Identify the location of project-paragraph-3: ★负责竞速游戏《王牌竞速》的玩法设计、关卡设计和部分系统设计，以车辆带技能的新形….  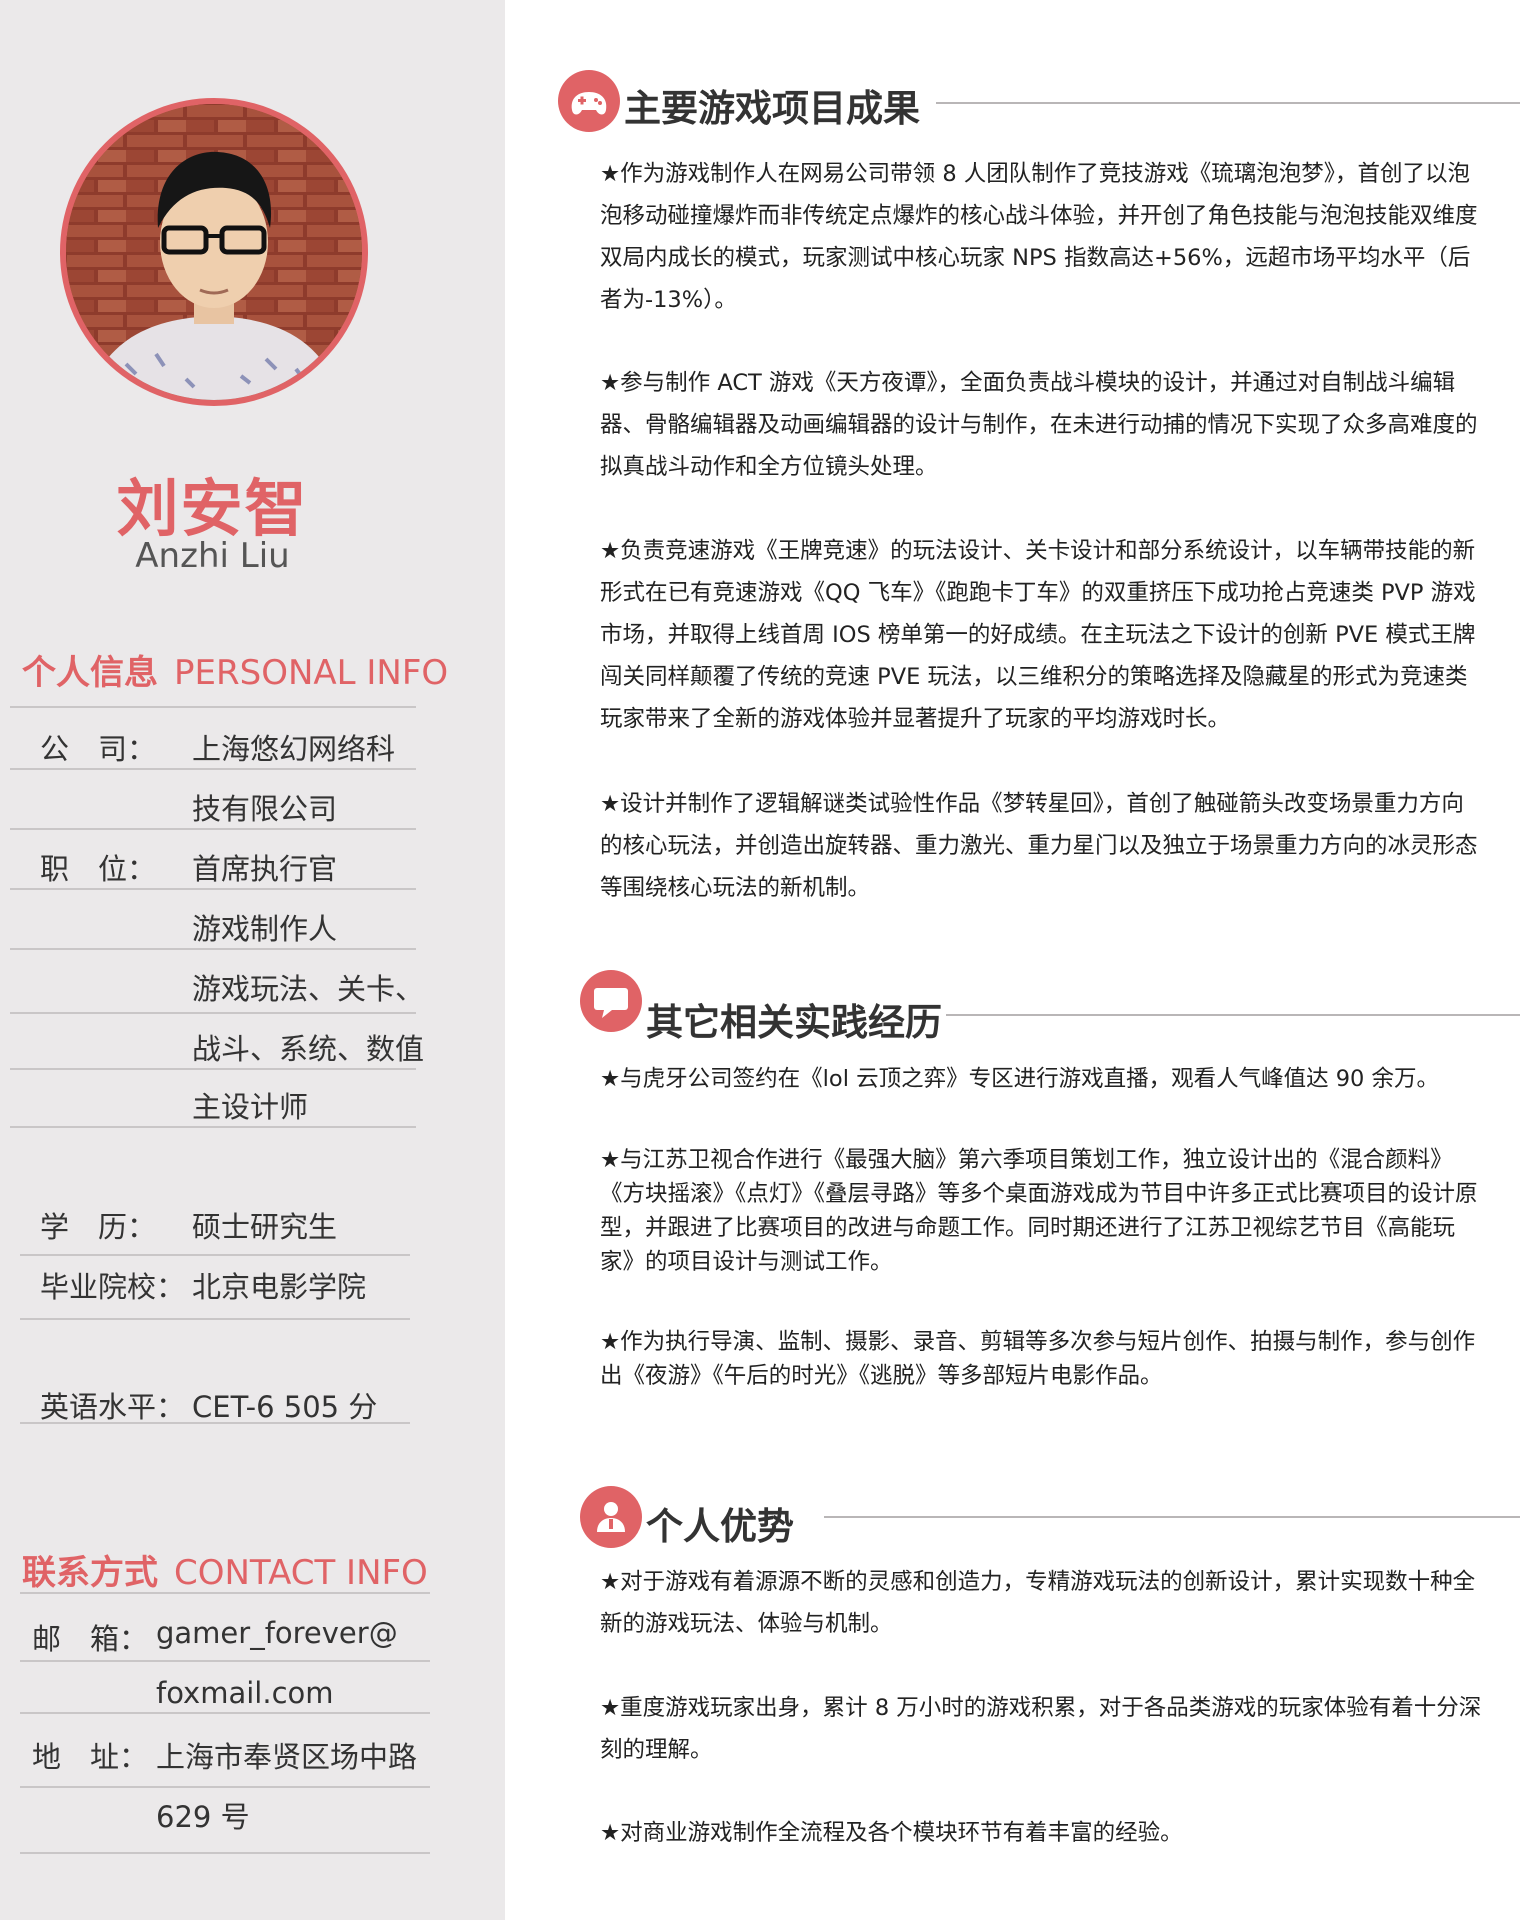
(1038, 635).